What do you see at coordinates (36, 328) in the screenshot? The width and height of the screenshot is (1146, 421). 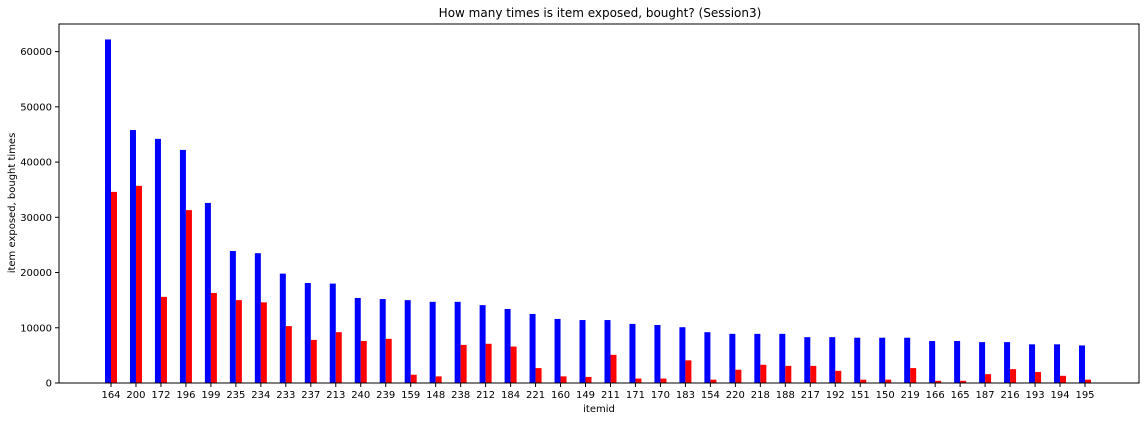 I see `y-tick-label: 10000` at bounding box center [36, 328].